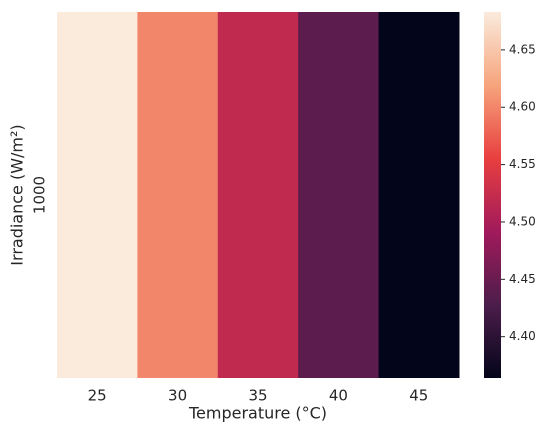  I want to click on colorbar-tick-label: 4.60, so click(522, 107).